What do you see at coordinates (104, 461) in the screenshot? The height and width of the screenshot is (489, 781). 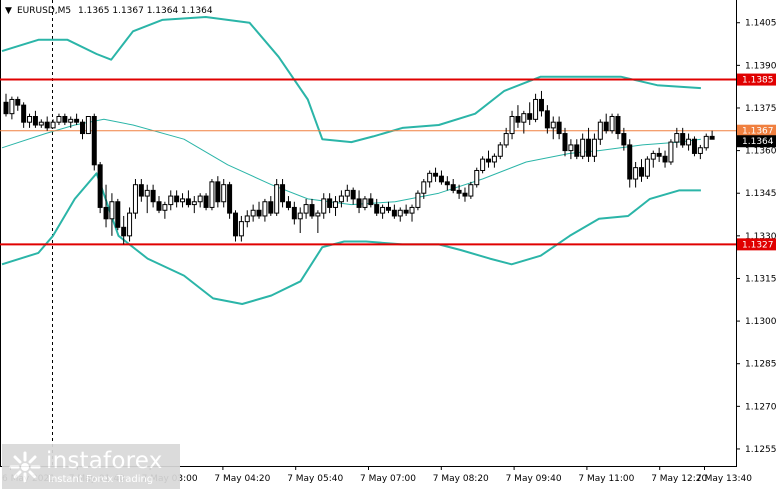 I see `logo-name: instaforex` at bounding box center [104, 461].